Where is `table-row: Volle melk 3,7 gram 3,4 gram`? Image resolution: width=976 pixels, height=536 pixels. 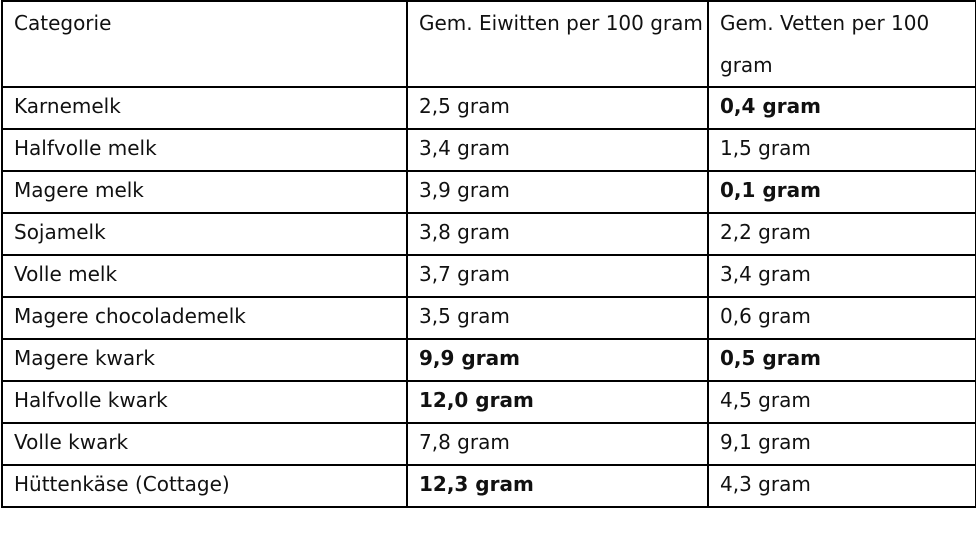
table-row: Volle melk 3,7 gram 3,4 gram is located at coordinates (488, 276).